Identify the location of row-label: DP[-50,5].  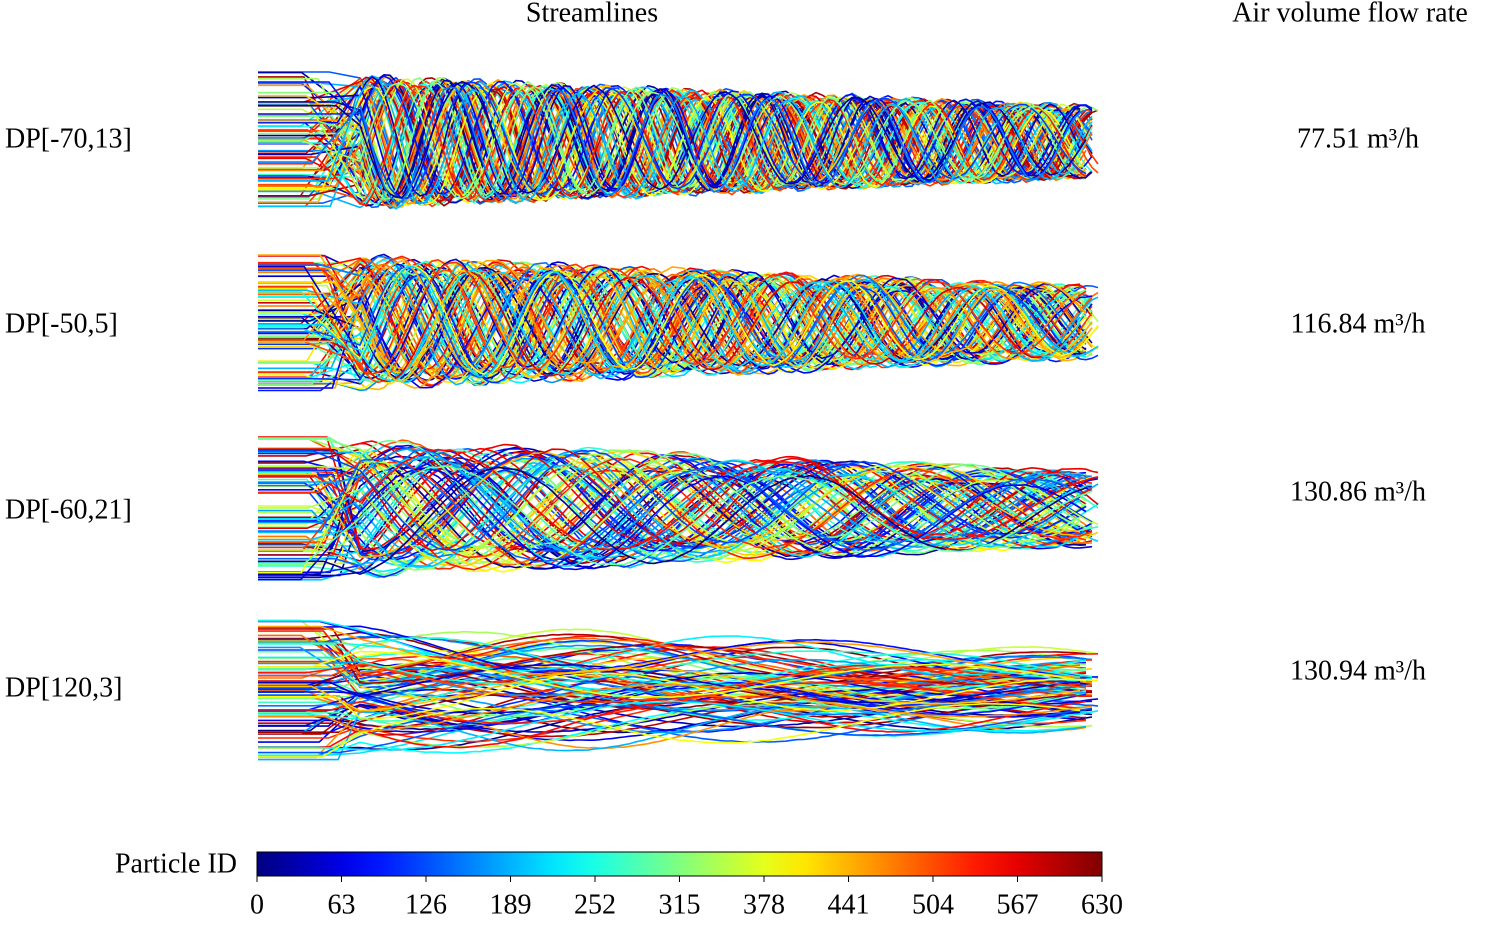
(61, 323).